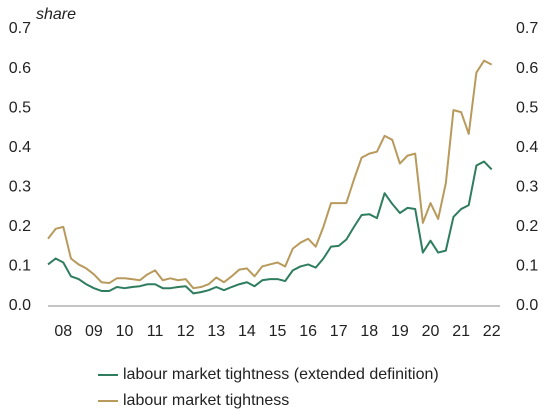  Describe the element at coordinates (125, 331) in the screenshot. I see `x-tick-label: 10` at that location.